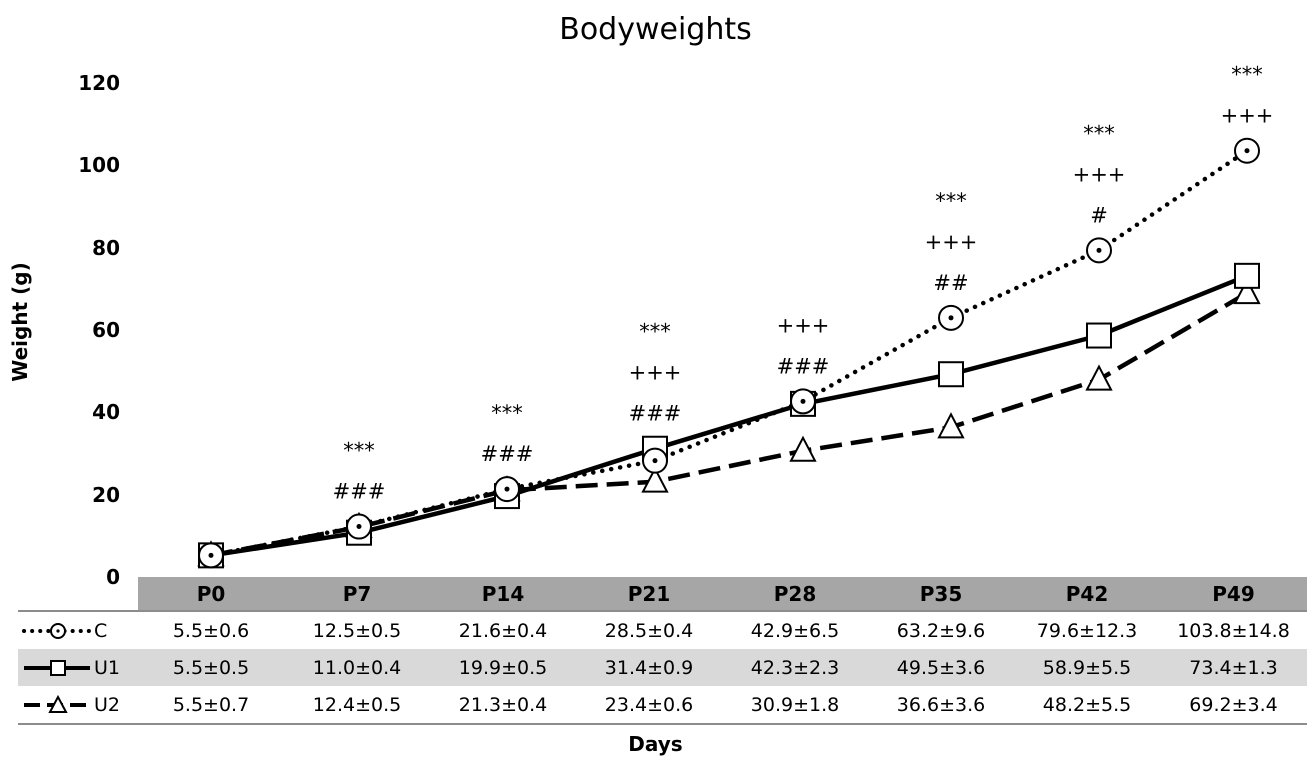 This screenshot has width=1311, height=761. Describe the element at coordinates (503, 667) in the screenshot. I see `data-cell: 19.9±0.5` at that location.